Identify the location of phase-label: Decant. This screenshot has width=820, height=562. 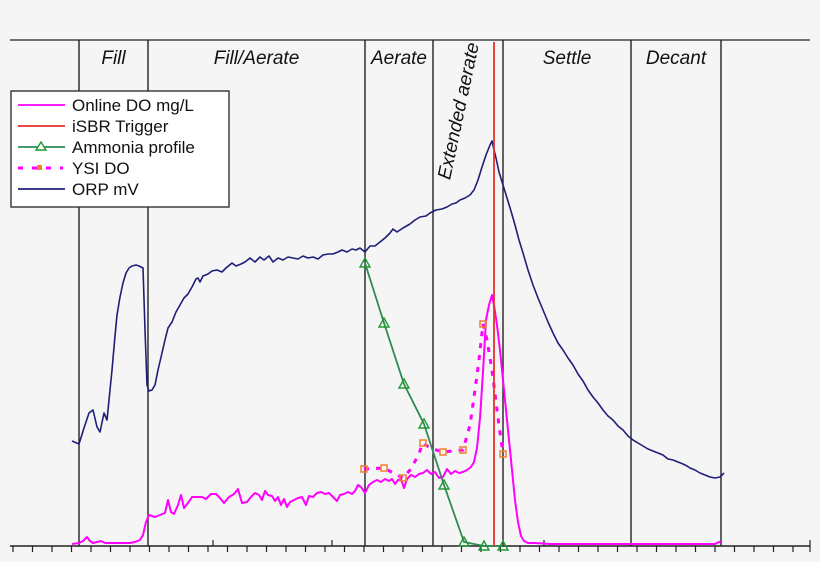
(676, 58).